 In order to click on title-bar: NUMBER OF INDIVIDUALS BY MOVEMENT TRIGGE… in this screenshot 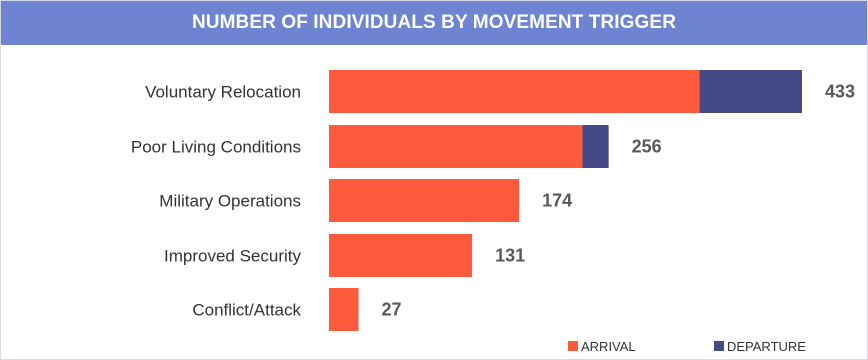, I will do `click(434, 23)`.